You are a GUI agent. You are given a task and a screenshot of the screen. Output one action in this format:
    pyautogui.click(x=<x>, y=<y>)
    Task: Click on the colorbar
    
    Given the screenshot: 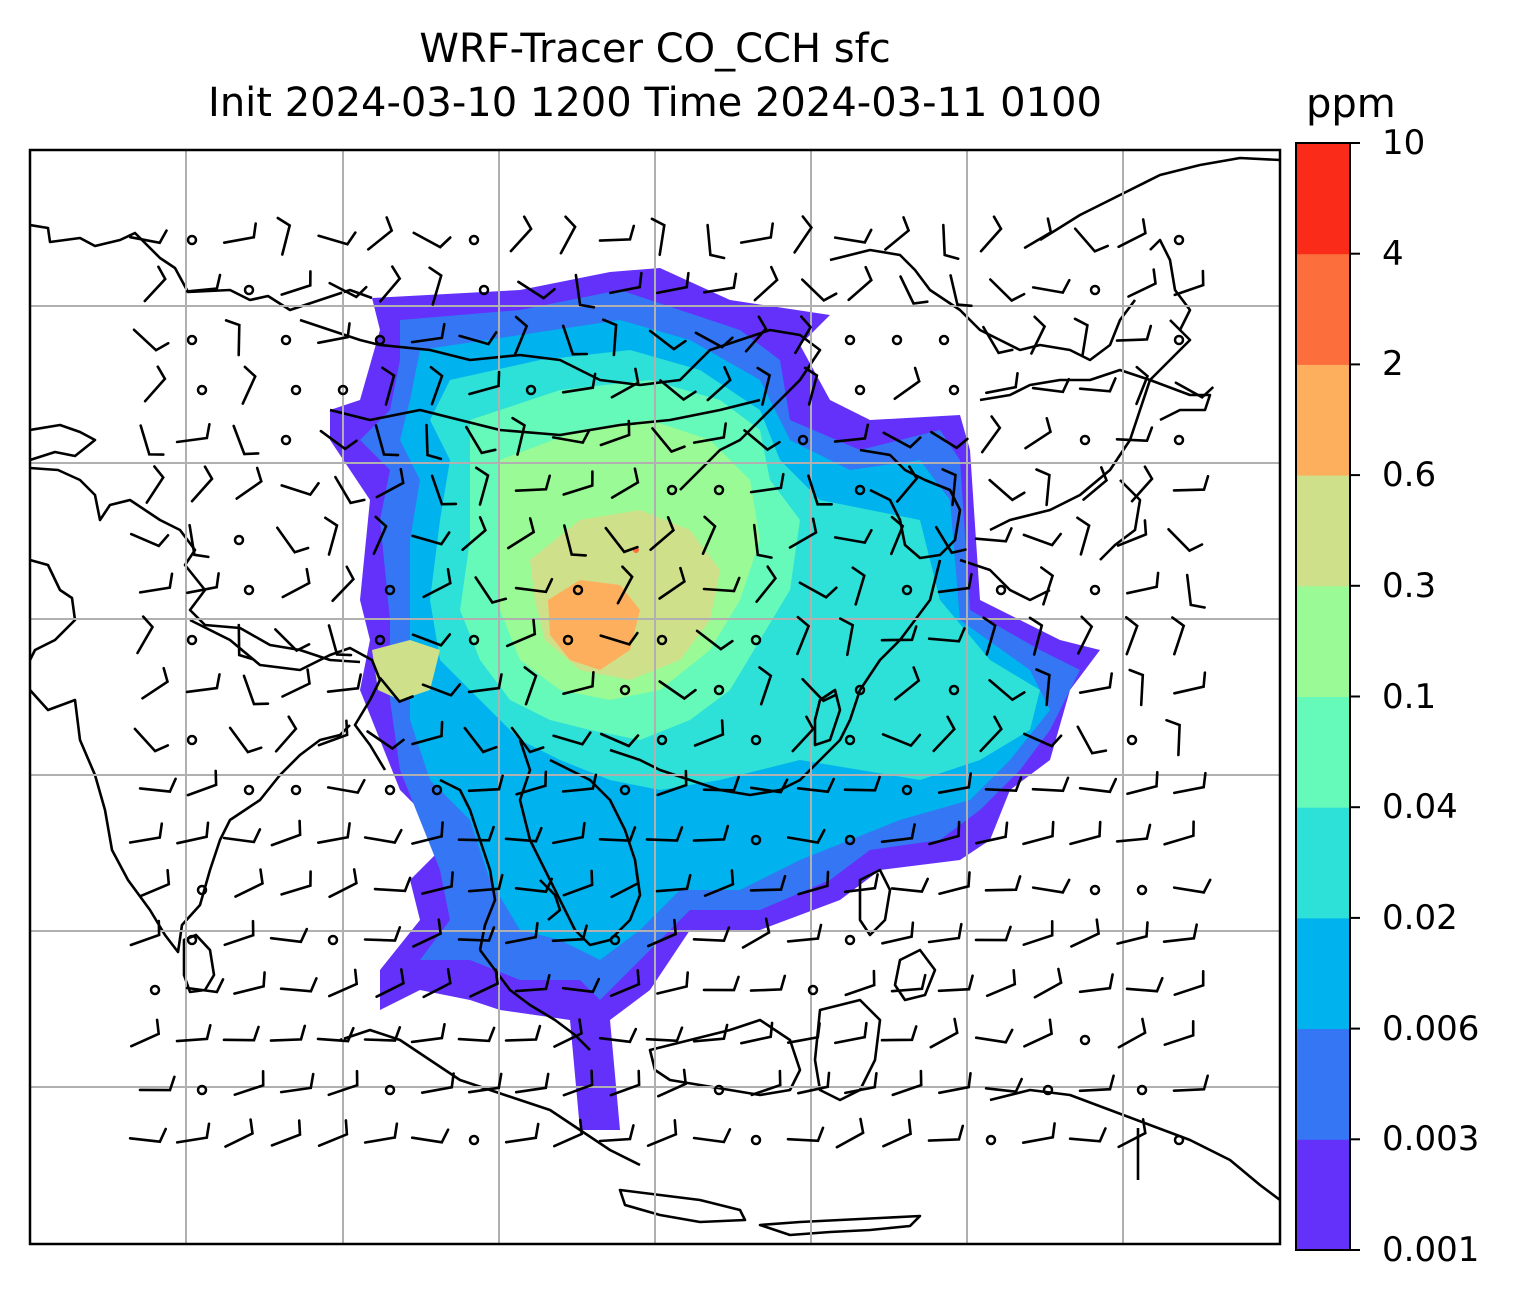 What is the action you would take?
    pyautogui.click(x=1327, y=696)
    